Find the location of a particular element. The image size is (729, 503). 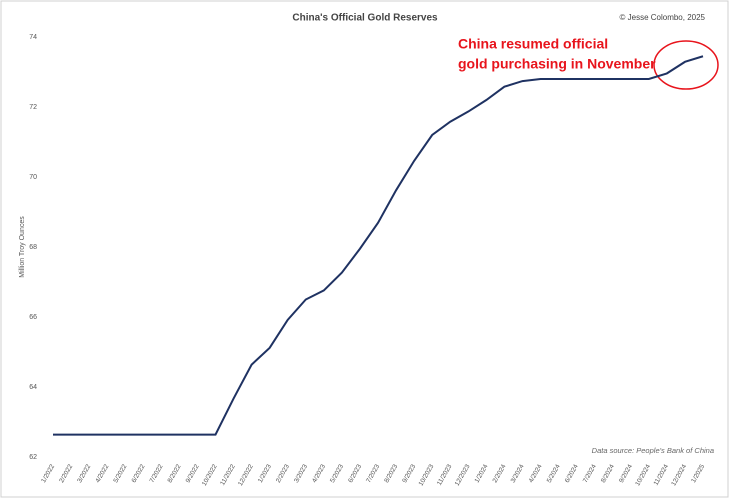

annotation: gold purchasing in November is located at coordinates (557, 64).